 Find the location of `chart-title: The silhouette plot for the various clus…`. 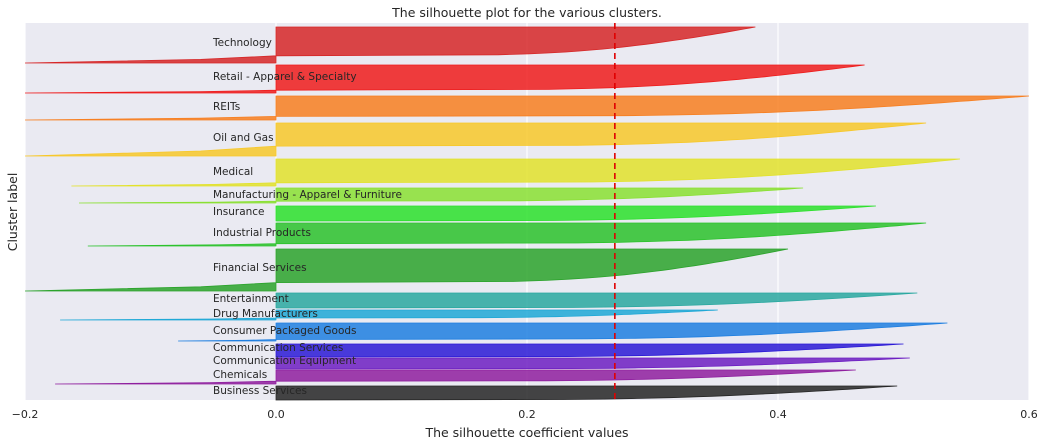

chart-title: The silhouette plot for the various clus… is located at coordinates (526, 12).